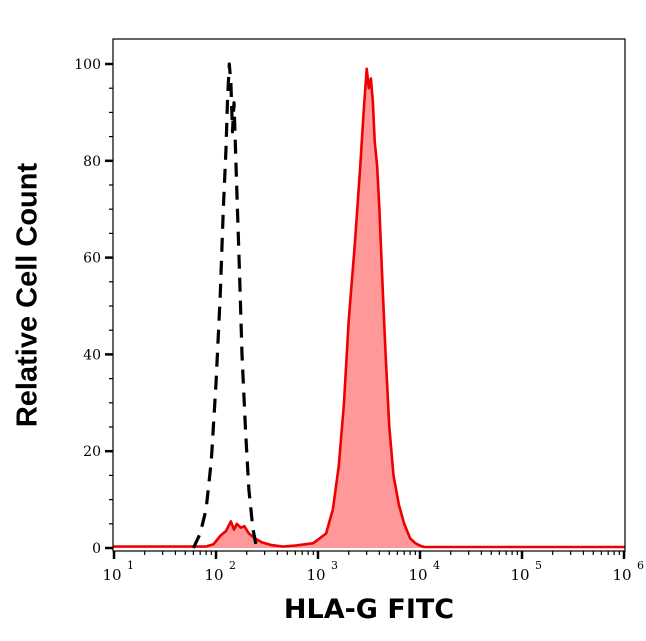 This screenshot has height=641, width=646. Describe the element at coordinates (436, 565) in the screenshot. I see `svg-text: 4` at that location.